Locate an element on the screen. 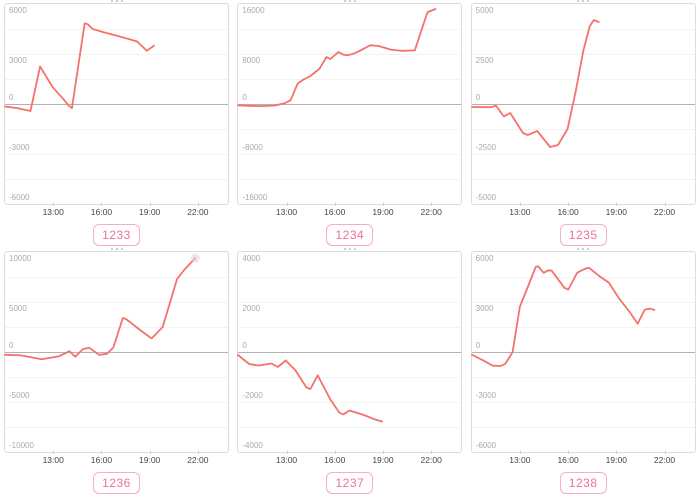 This screenshot has width=700, height=496. end-point-marker is located at coordinates (195, 258).